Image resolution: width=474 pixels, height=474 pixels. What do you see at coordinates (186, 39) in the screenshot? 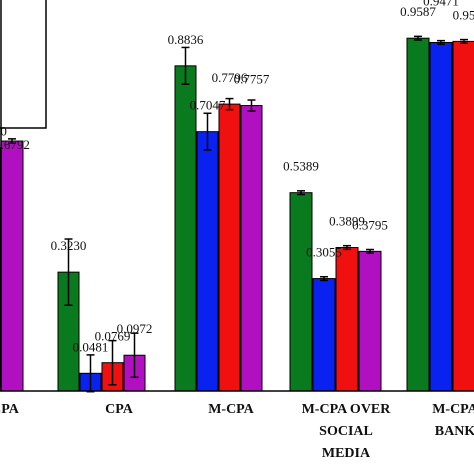
I see `data-label-g2-s0: 0.8836` at bounding box center [186, 39].